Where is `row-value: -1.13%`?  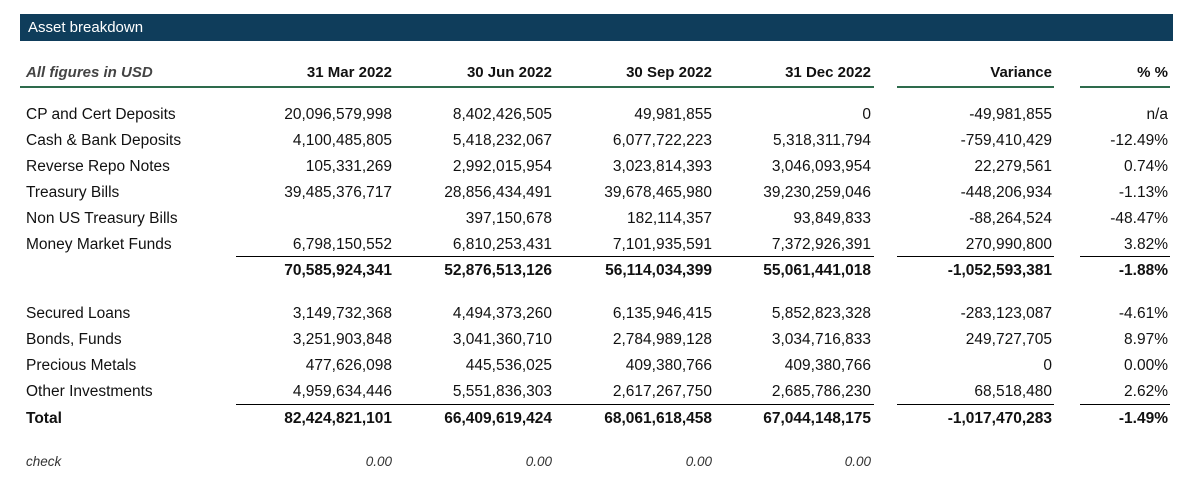 row-value: -1.13% is located at coordinates (1143, 192).